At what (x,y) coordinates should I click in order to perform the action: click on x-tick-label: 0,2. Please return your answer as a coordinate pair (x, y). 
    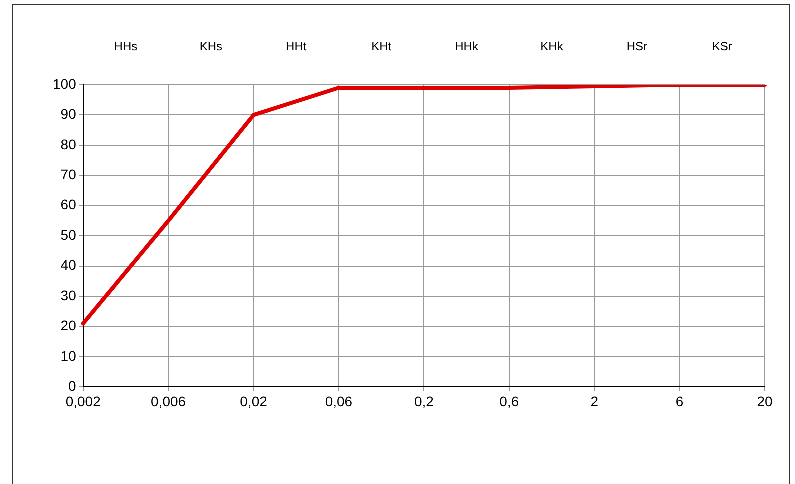
    Looking at the image, I should click on (424, 401).